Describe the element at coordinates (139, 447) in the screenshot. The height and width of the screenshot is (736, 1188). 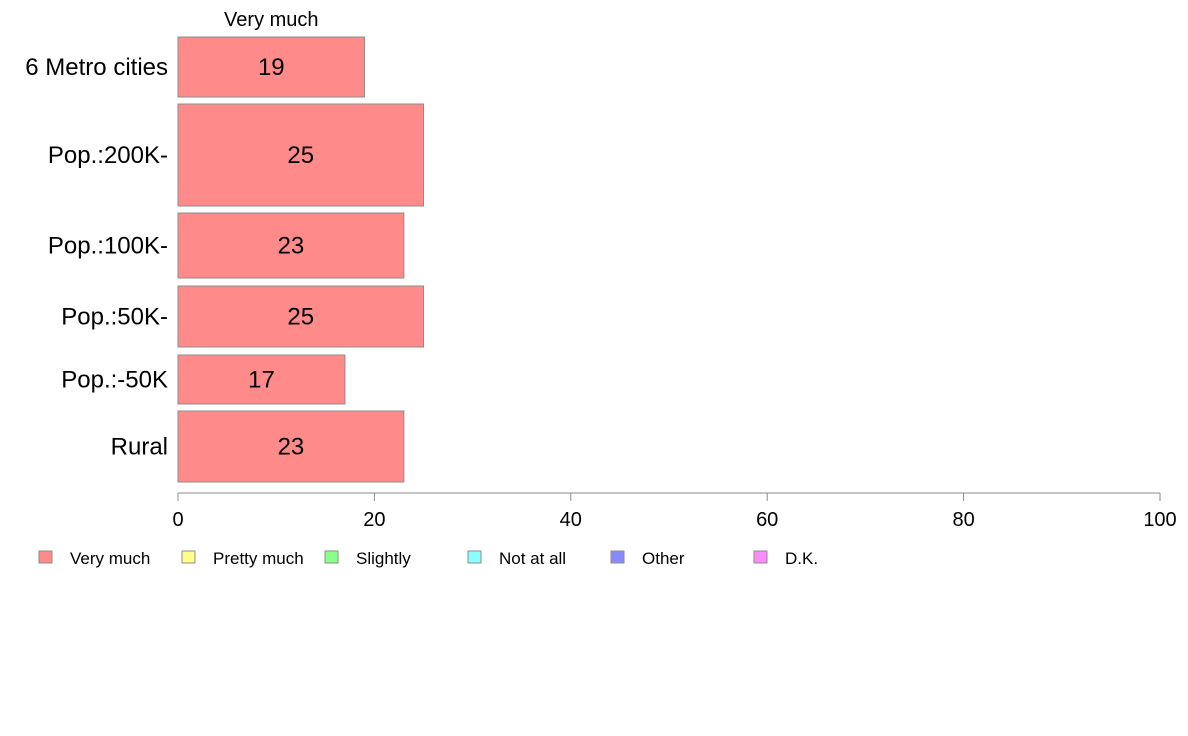
I see `category-label: Rural` at that location.